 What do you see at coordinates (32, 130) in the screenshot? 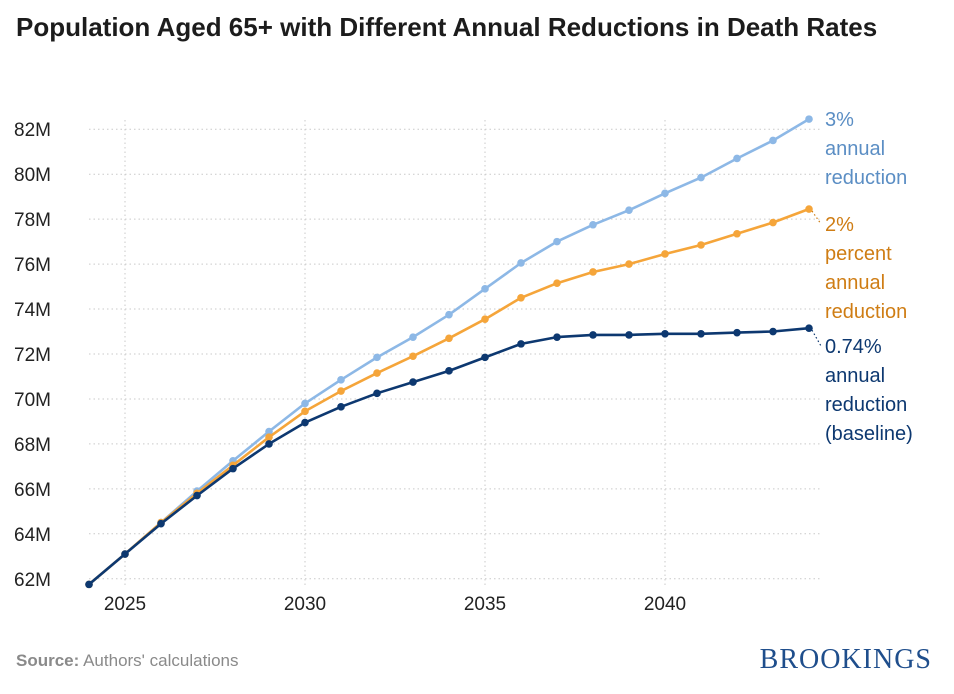
I see `y-tick-label: 82M` at bounding box center [32, 130].